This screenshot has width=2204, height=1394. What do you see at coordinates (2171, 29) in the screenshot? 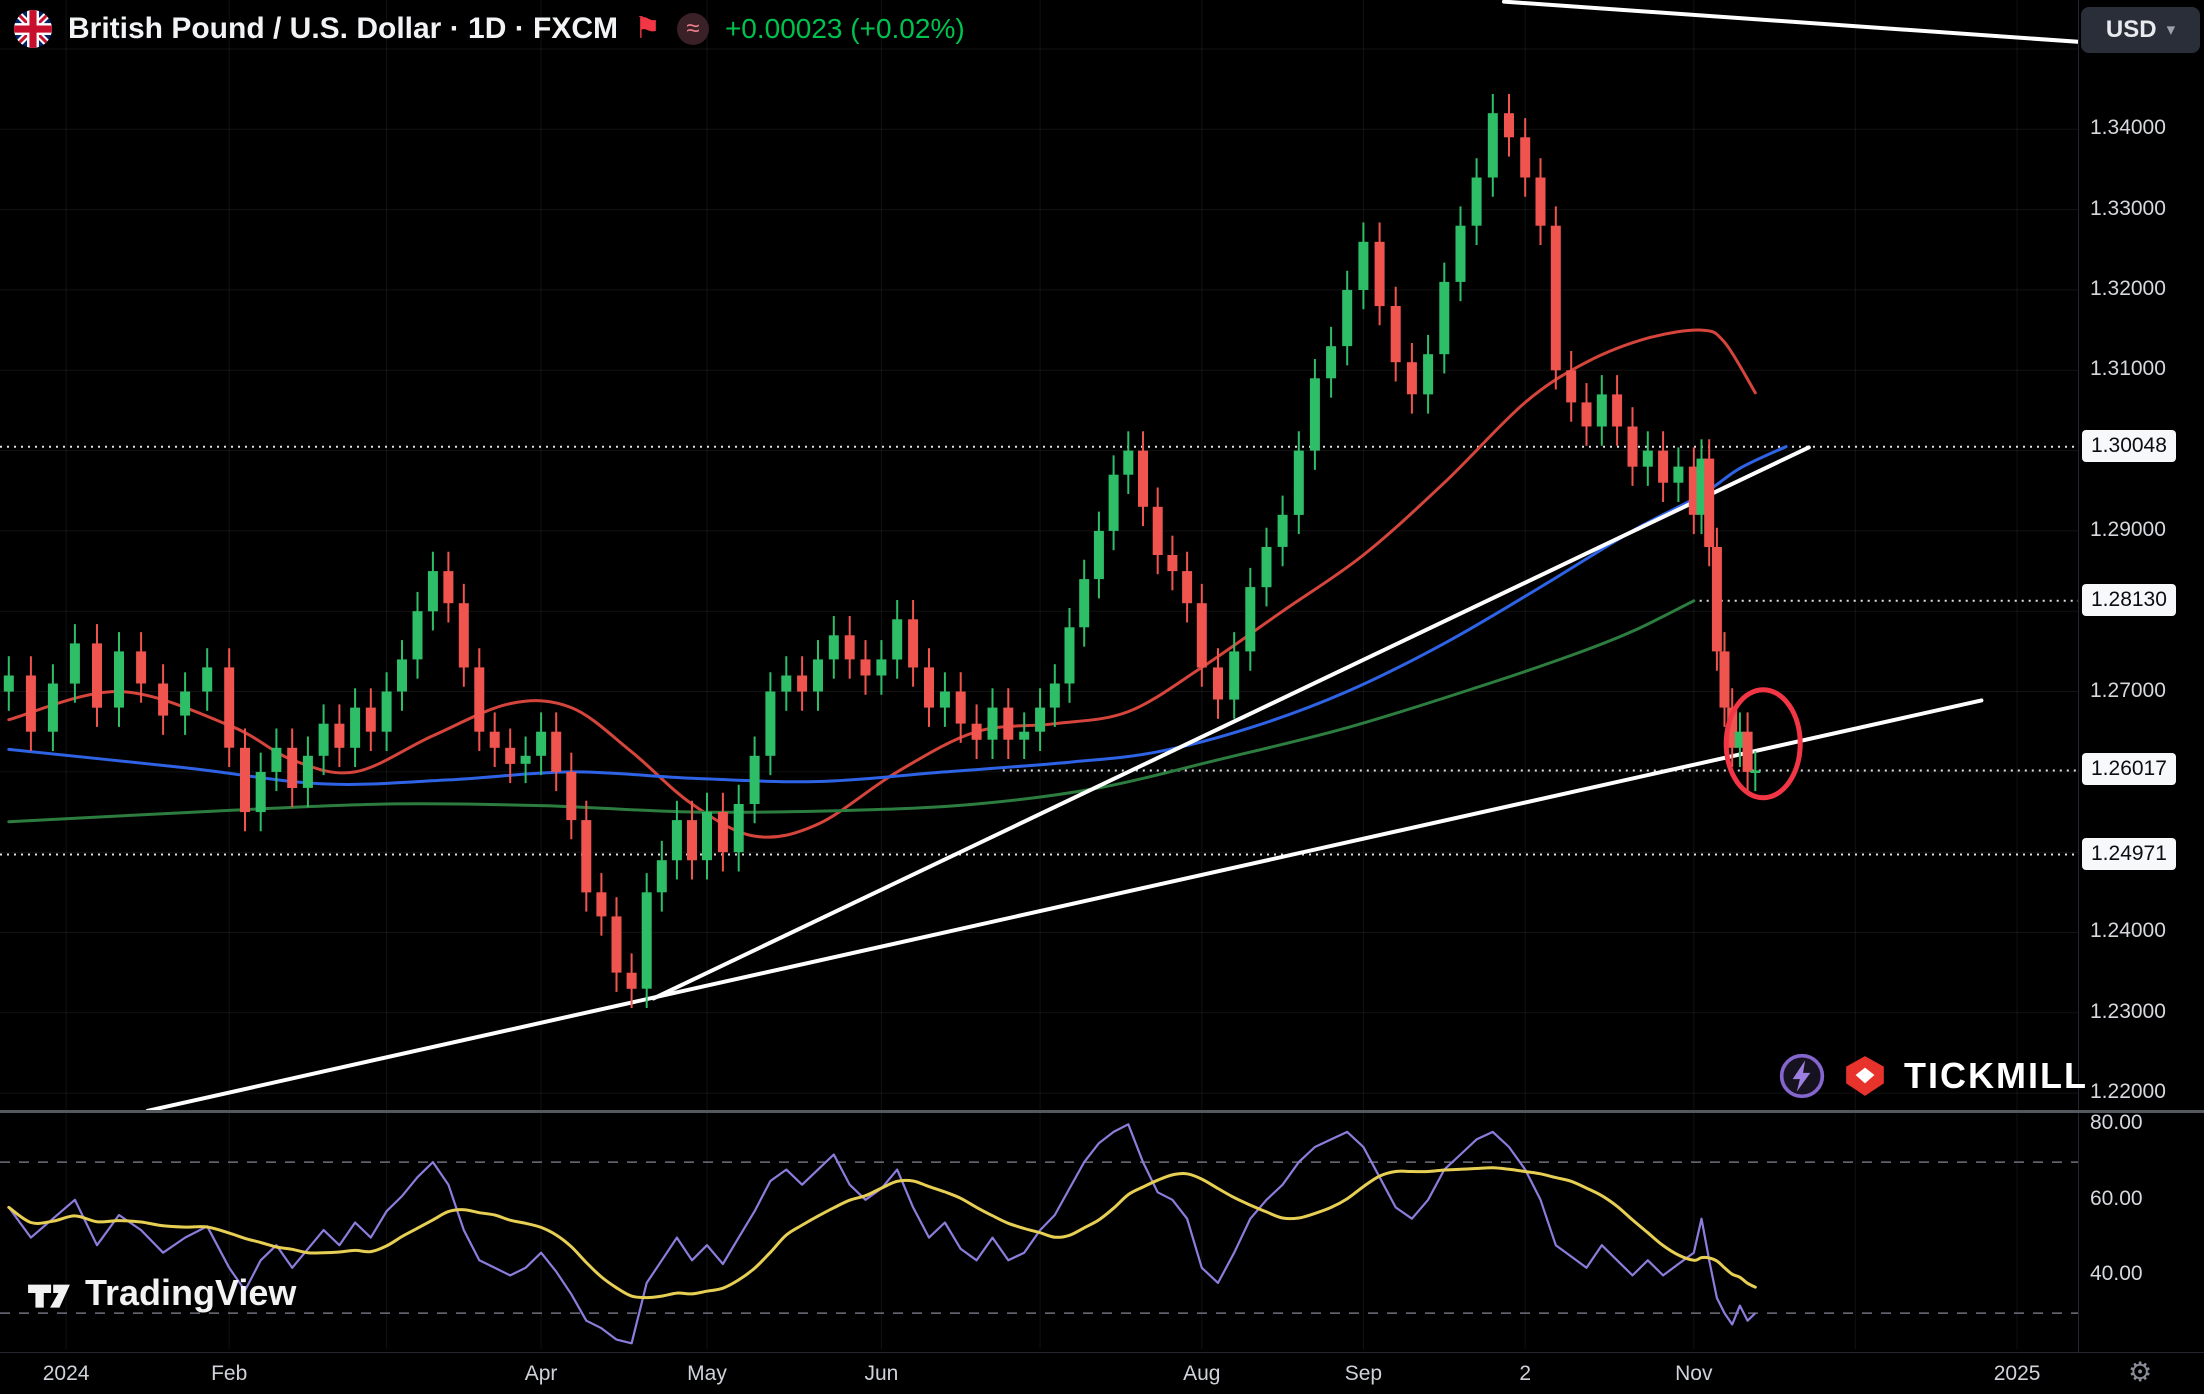
I see `chevron-down-icon: ▾` at bounding box center [2171, 29].